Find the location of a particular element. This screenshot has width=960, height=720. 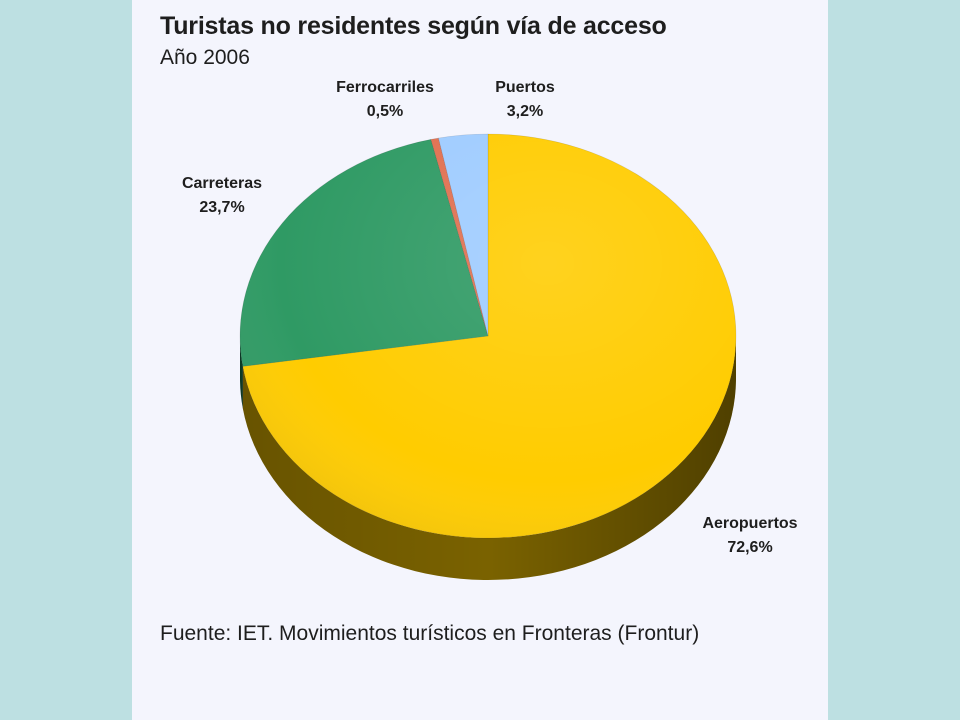

chart-subtitle: Año 2006 is located at coordinates (205, 57).